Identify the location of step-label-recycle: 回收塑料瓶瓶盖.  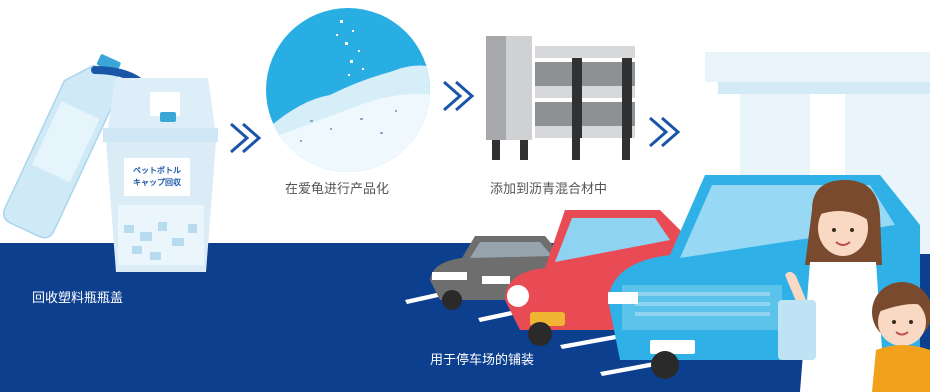
(78, 298).